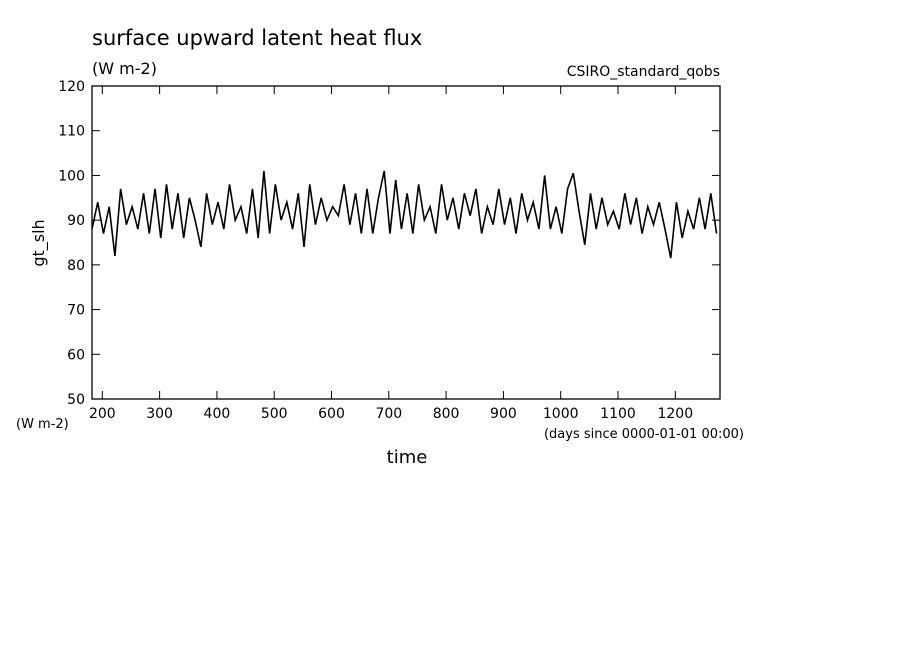 Image resolution: width=904 pixels, height=654 pixels. Describe the element at coordinates (561, 414) in the screenshot. I see `x-tick-label: 1000` at that location.